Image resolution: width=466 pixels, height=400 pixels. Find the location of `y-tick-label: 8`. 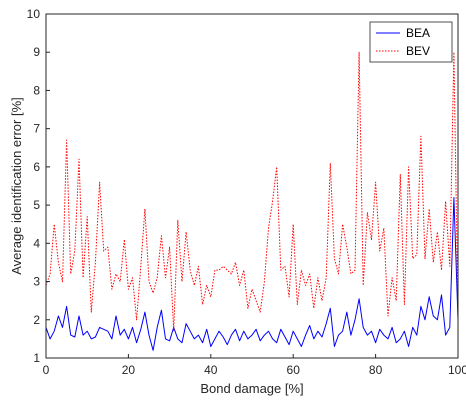

y-tick-label: 8 is located at coordinates (36, 90).